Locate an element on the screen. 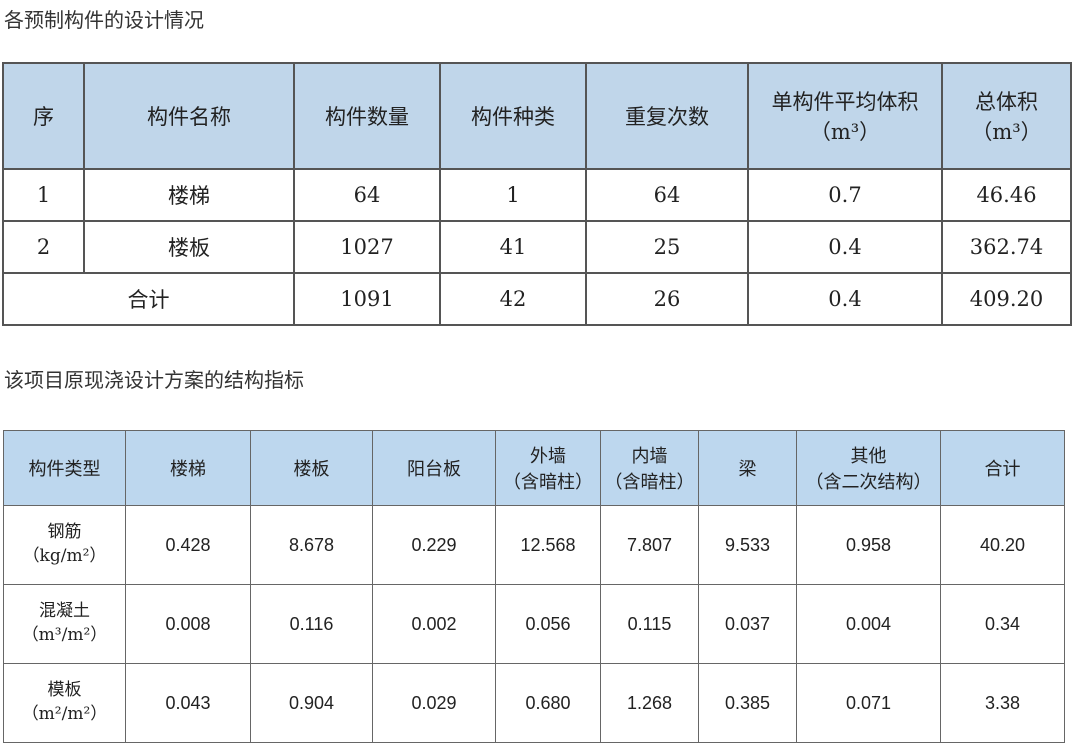 Image resolution: width=1076 pixels, height=755 pixels. total-row: 合计 1091 42 26 0.4 409.20 is located at coordinates (537, 299).